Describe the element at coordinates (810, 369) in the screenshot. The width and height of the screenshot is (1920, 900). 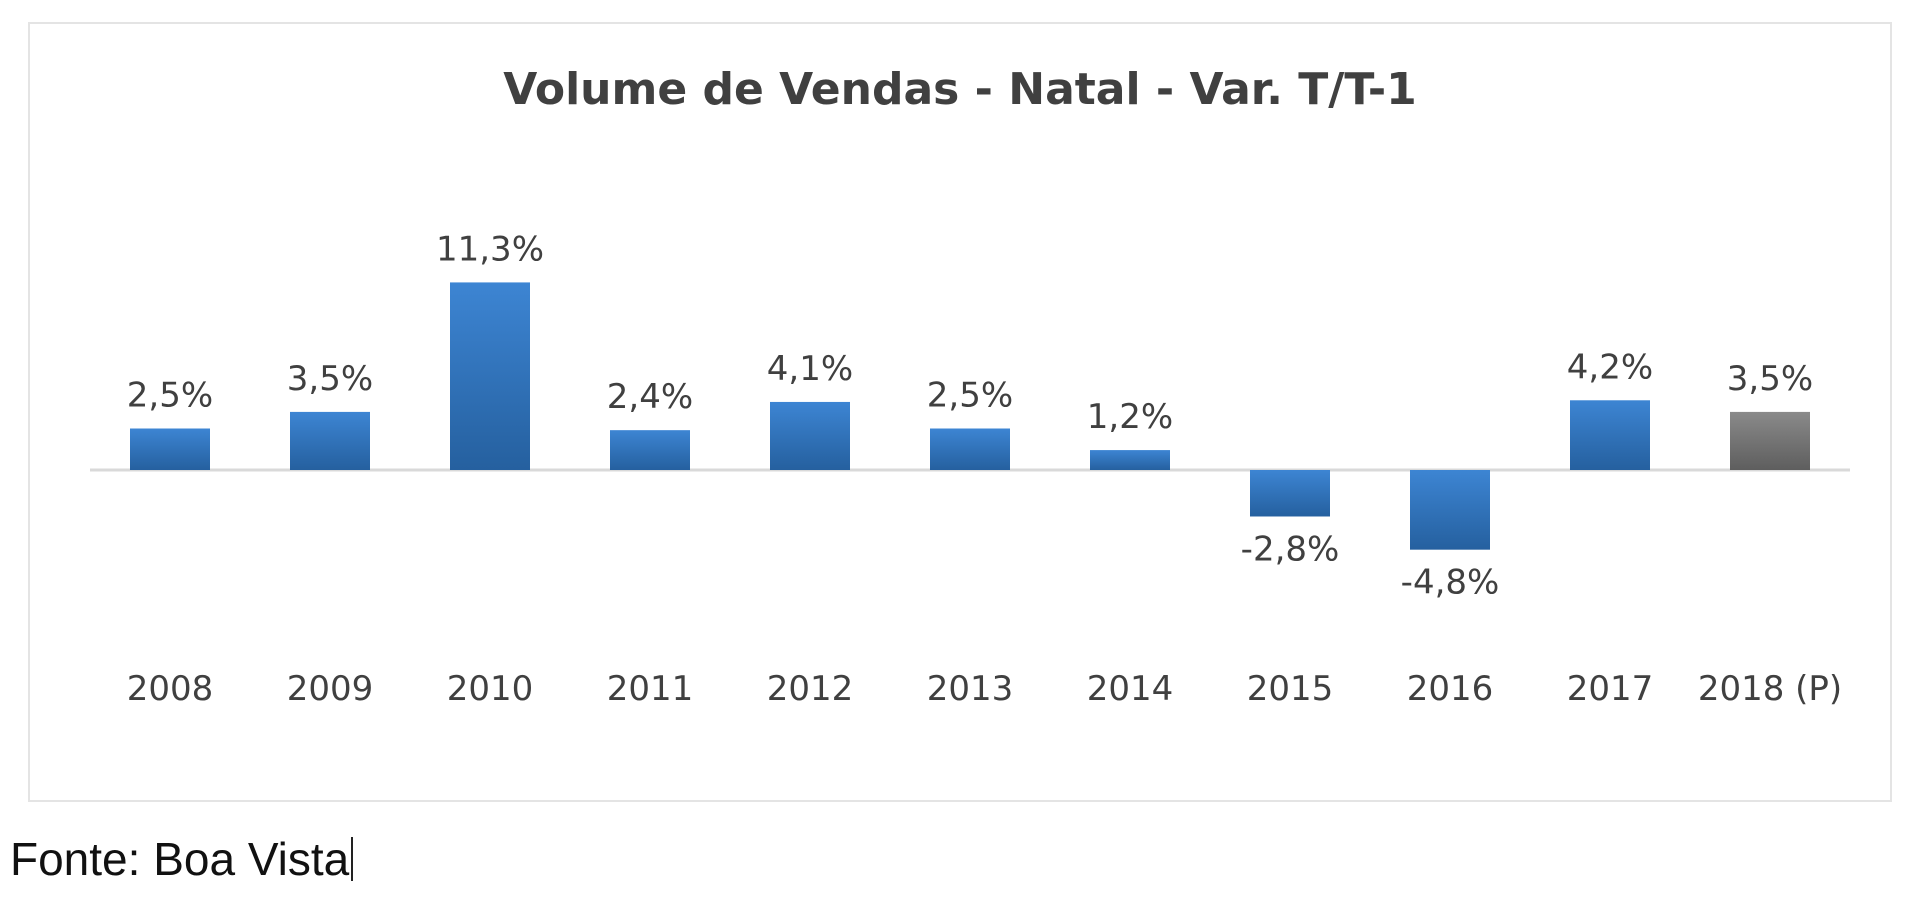
I see `value-label-5: 4,1%` at that location.